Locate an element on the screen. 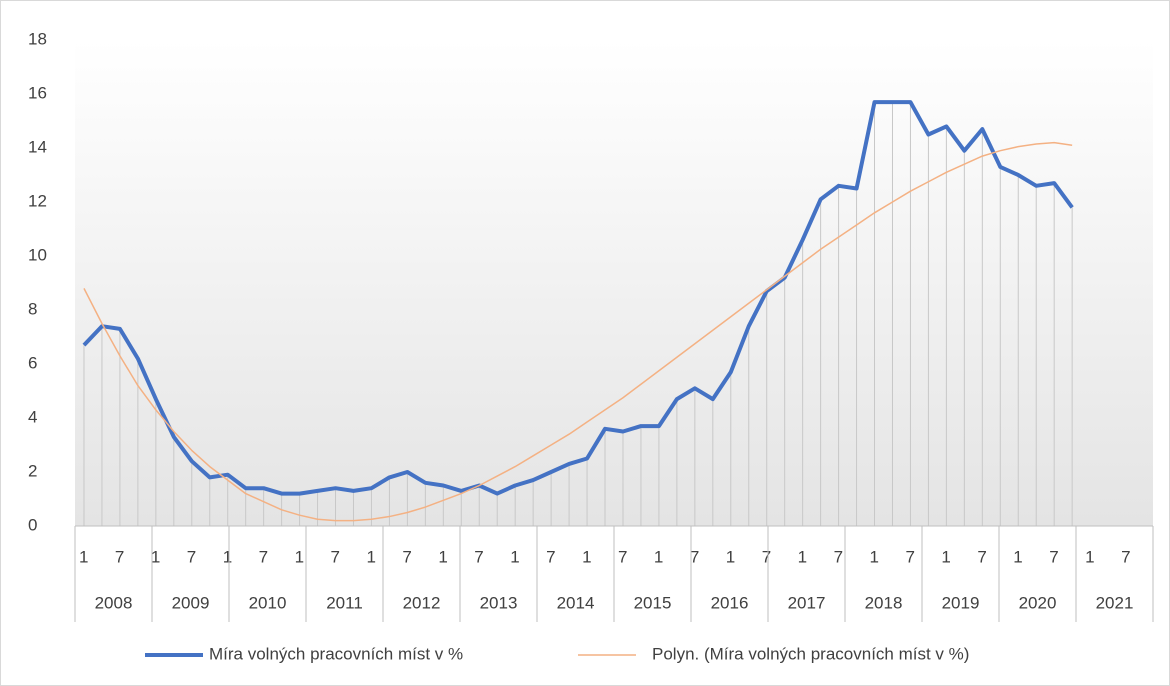 The width and height of the screenshot is (1170, 686). y-tick-label: 14 is located at coordinates (37, 146).